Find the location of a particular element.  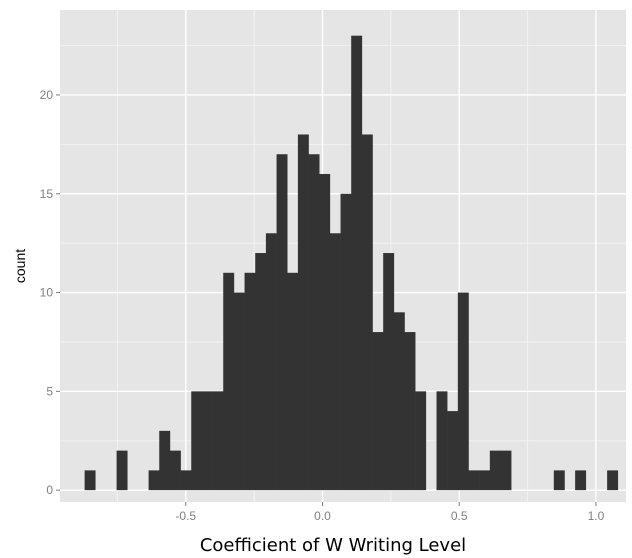

x-axis-ticks: -0.5 0.0 0.5 1.0 is located at coordinates (390, 512).